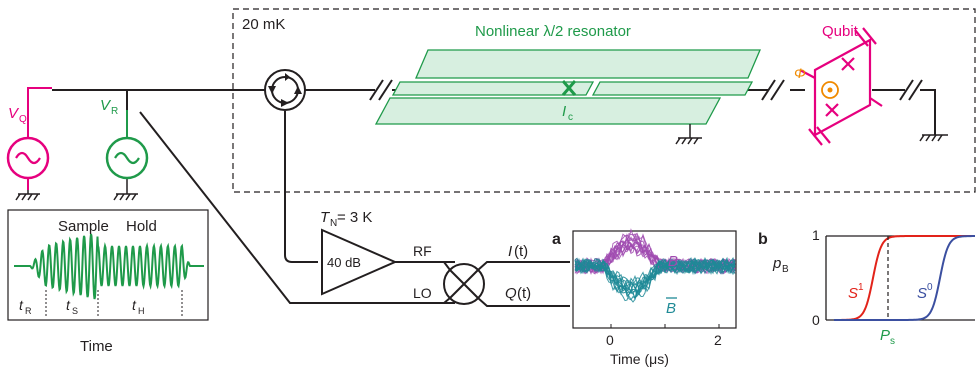 The image size is (979, 374). I want to click on t-h-label: t, so click(134, 305).